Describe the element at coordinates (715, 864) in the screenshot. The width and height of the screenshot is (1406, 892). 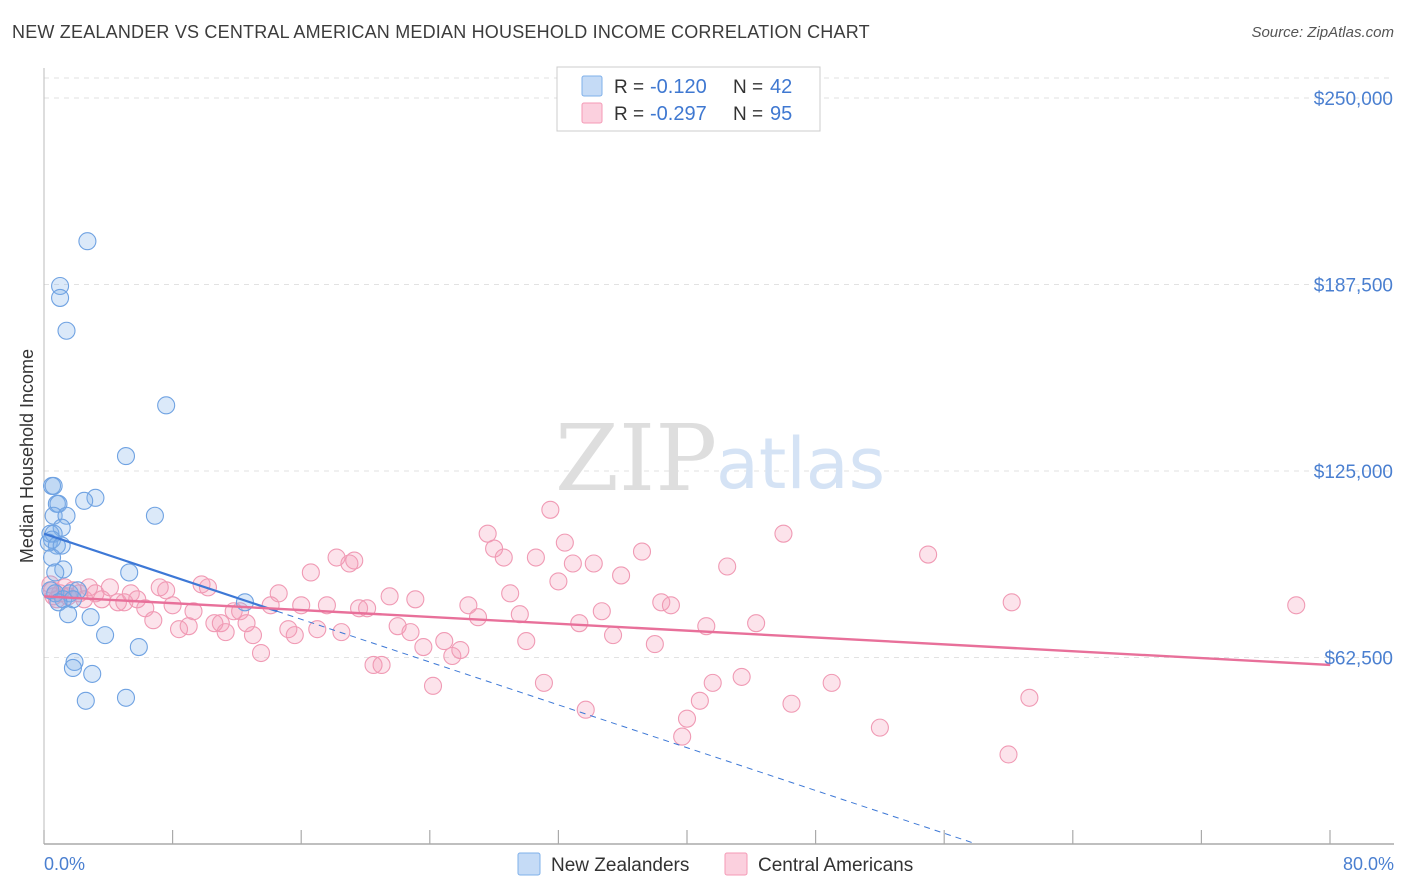
I see `legend-bottom: New Zealanders Central Americans` at that location.